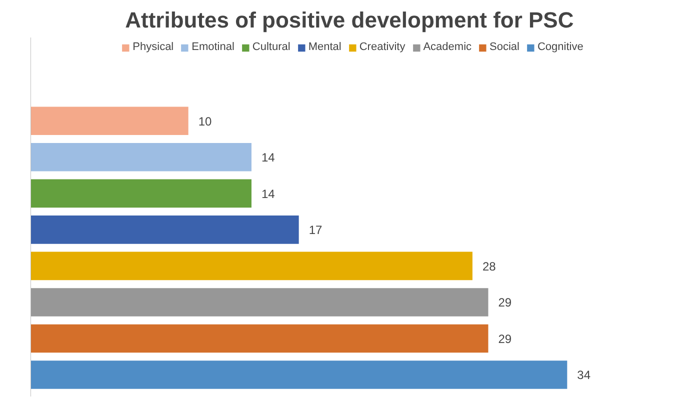 The image size is (684, 401). Describe the element at coordinates (271, 47) in the screenshot. I see `legend-label: Cultural` at that location.